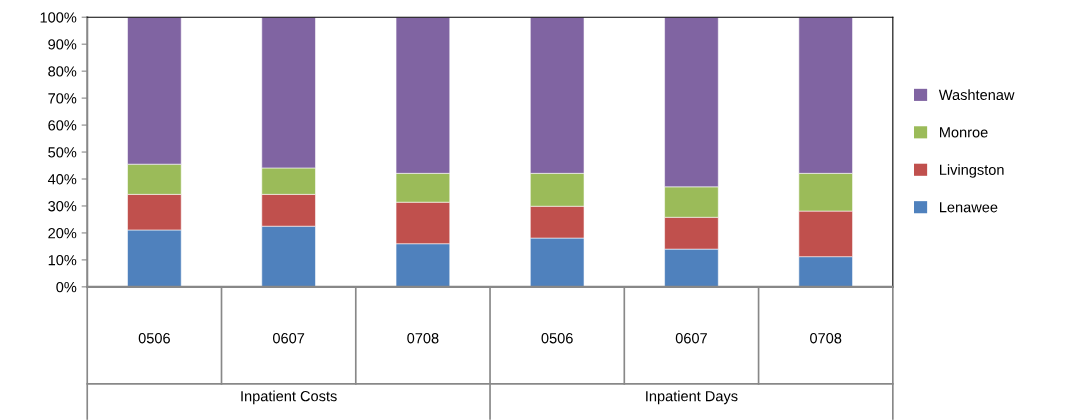 Image resolution: width=1077 pixels, height=420 pixels. What do you see at coordinates (972, 171) in the screenshot?
I see `legend-label: Livingston` at bounding box center [972, 171].